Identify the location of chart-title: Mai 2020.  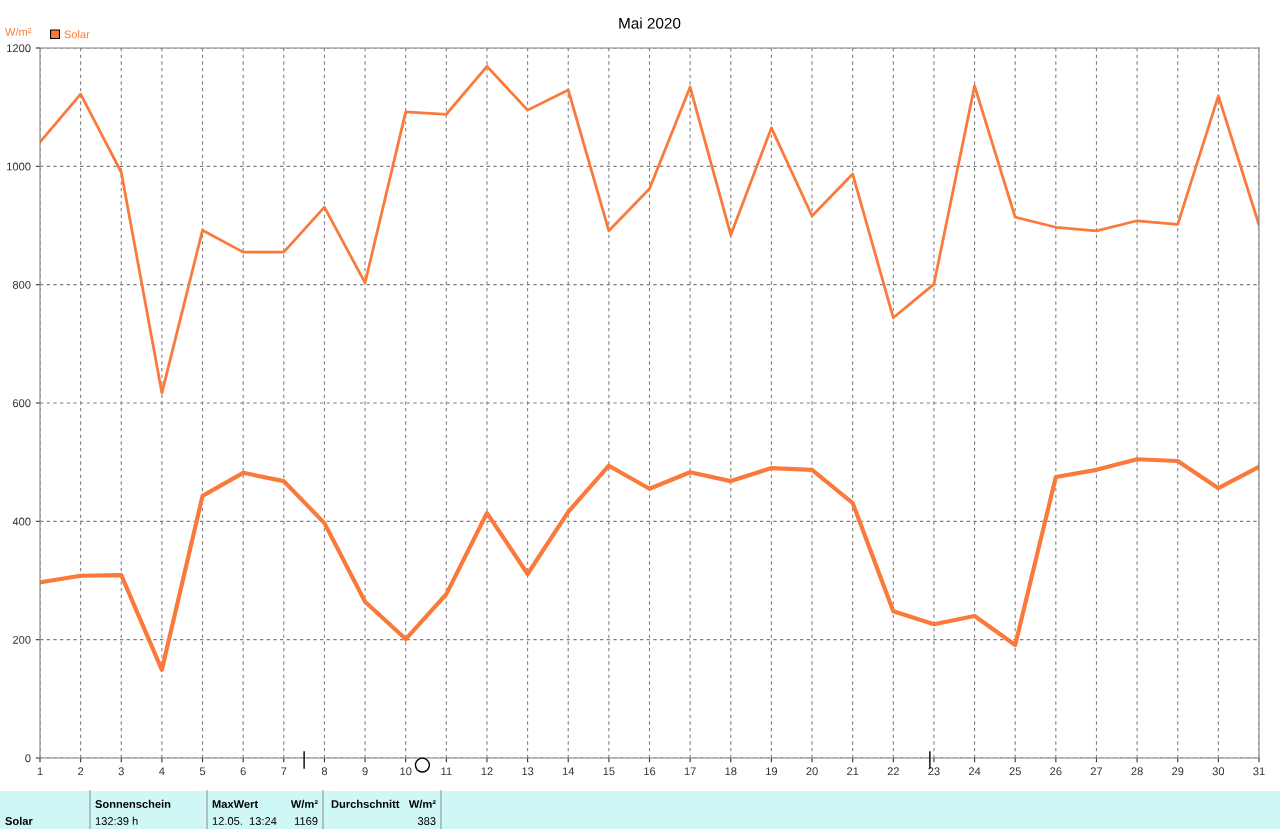
(650, 23).